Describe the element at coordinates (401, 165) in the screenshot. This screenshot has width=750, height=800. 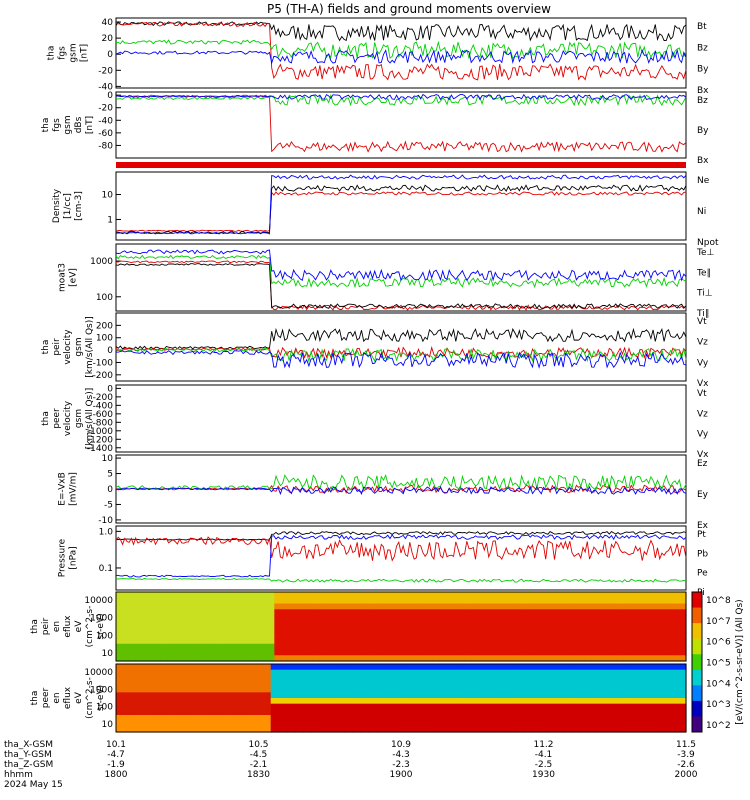
I see `data-gap-bar` at that location.